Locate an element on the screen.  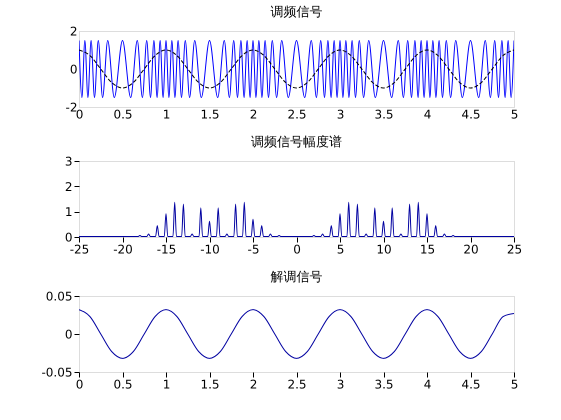
x-tick-label: 15 is located at coordinates (428, 249).